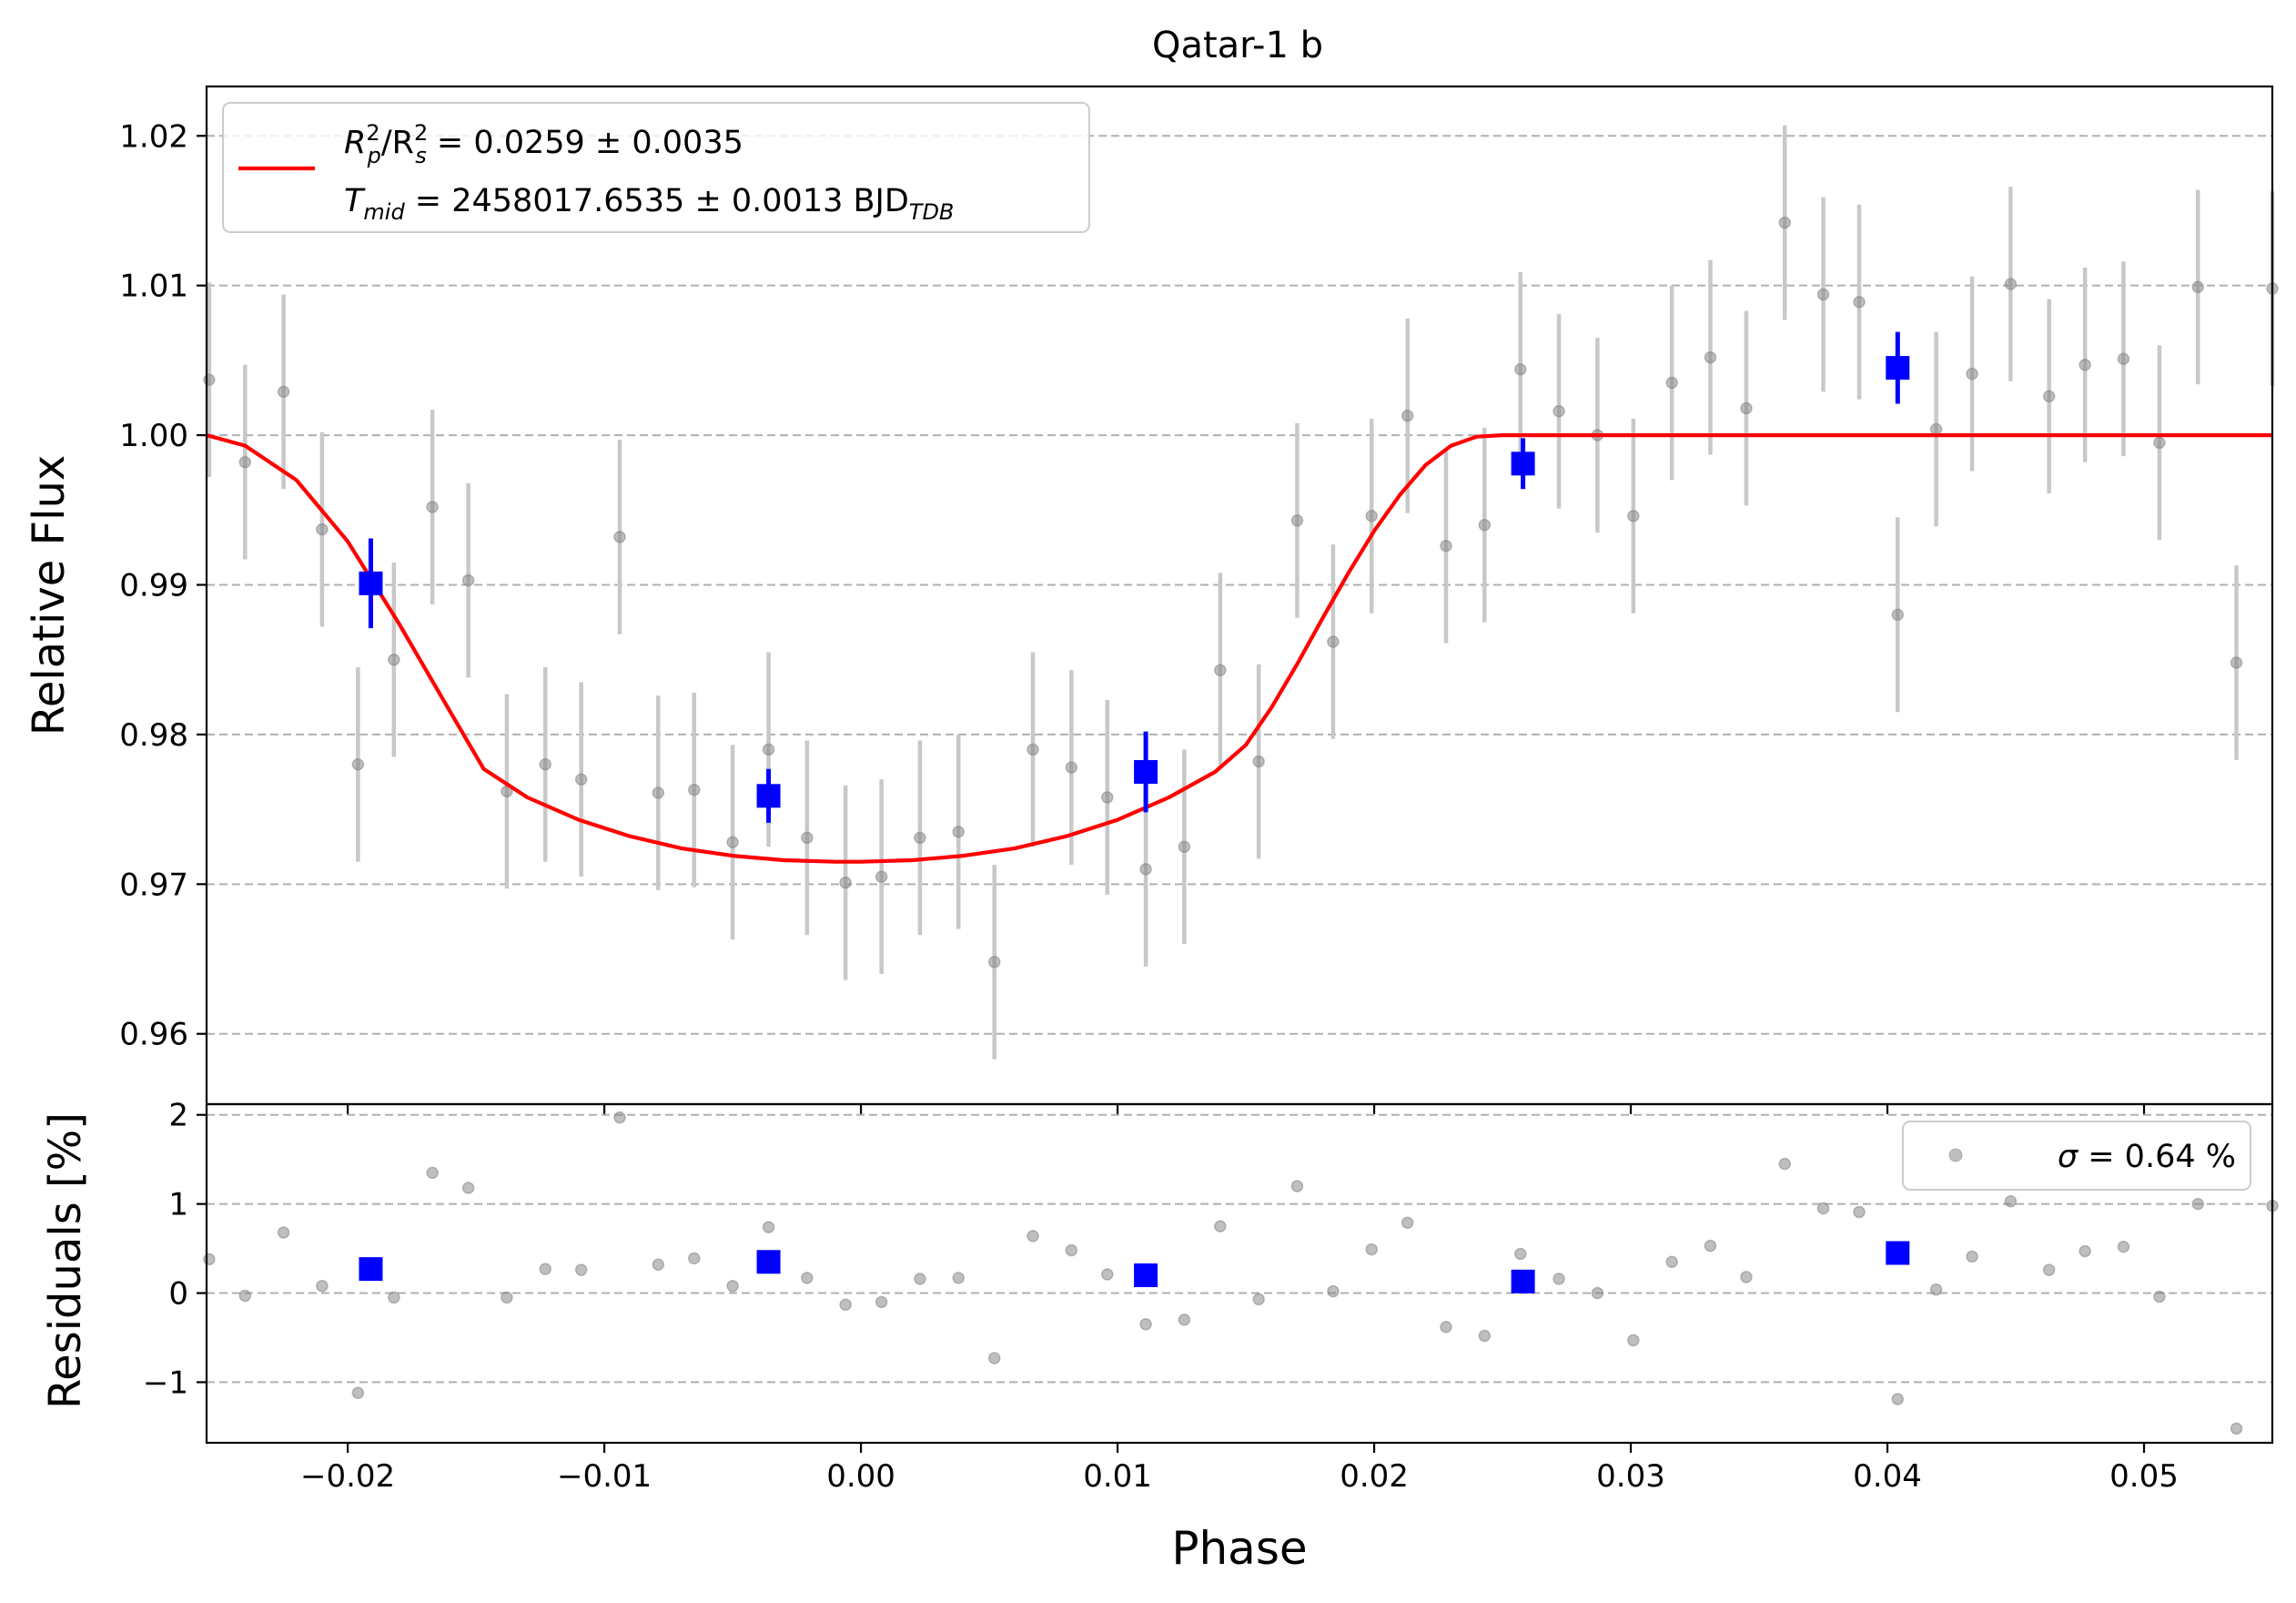 This screenshot has width=2296, height=1603. What do you see at coordinates (649, 204) in the screenshot?
I see `legend-mid-transit: Tmid = 2458017.6535 ± 0.0013 BJDTDB` at bounding box center [649, 204].